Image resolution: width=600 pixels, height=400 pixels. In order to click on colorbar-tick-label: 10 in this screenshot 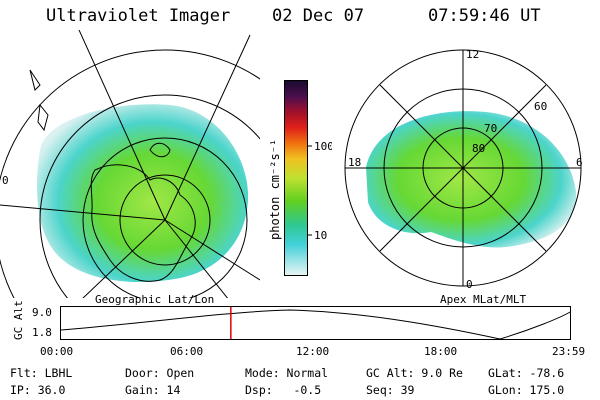, I will do `click(320, 235)`.